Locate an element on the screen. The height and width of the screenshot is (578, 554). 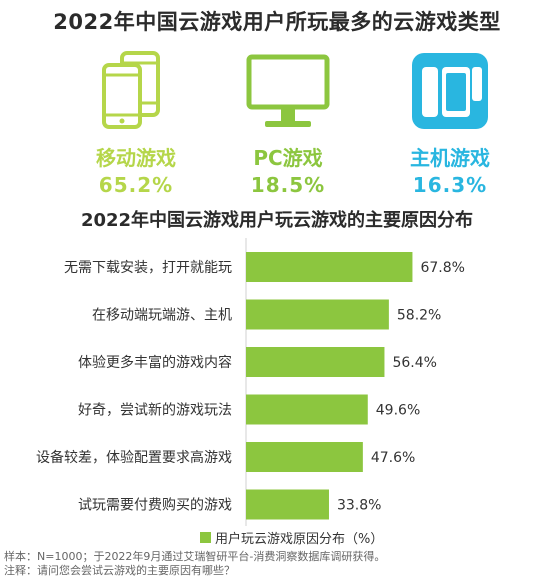
platform-mobile-name: 移动游戏 is located at coordinates (136, 158).